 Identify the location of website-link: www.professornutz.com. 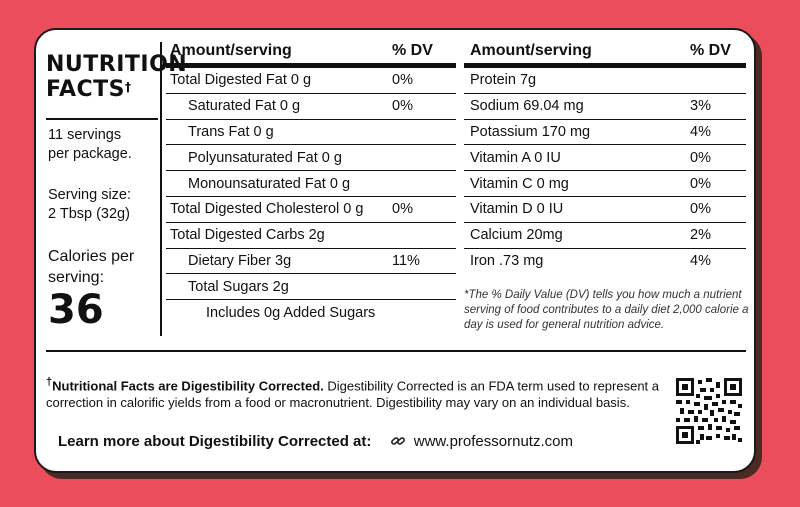
(493, 441).